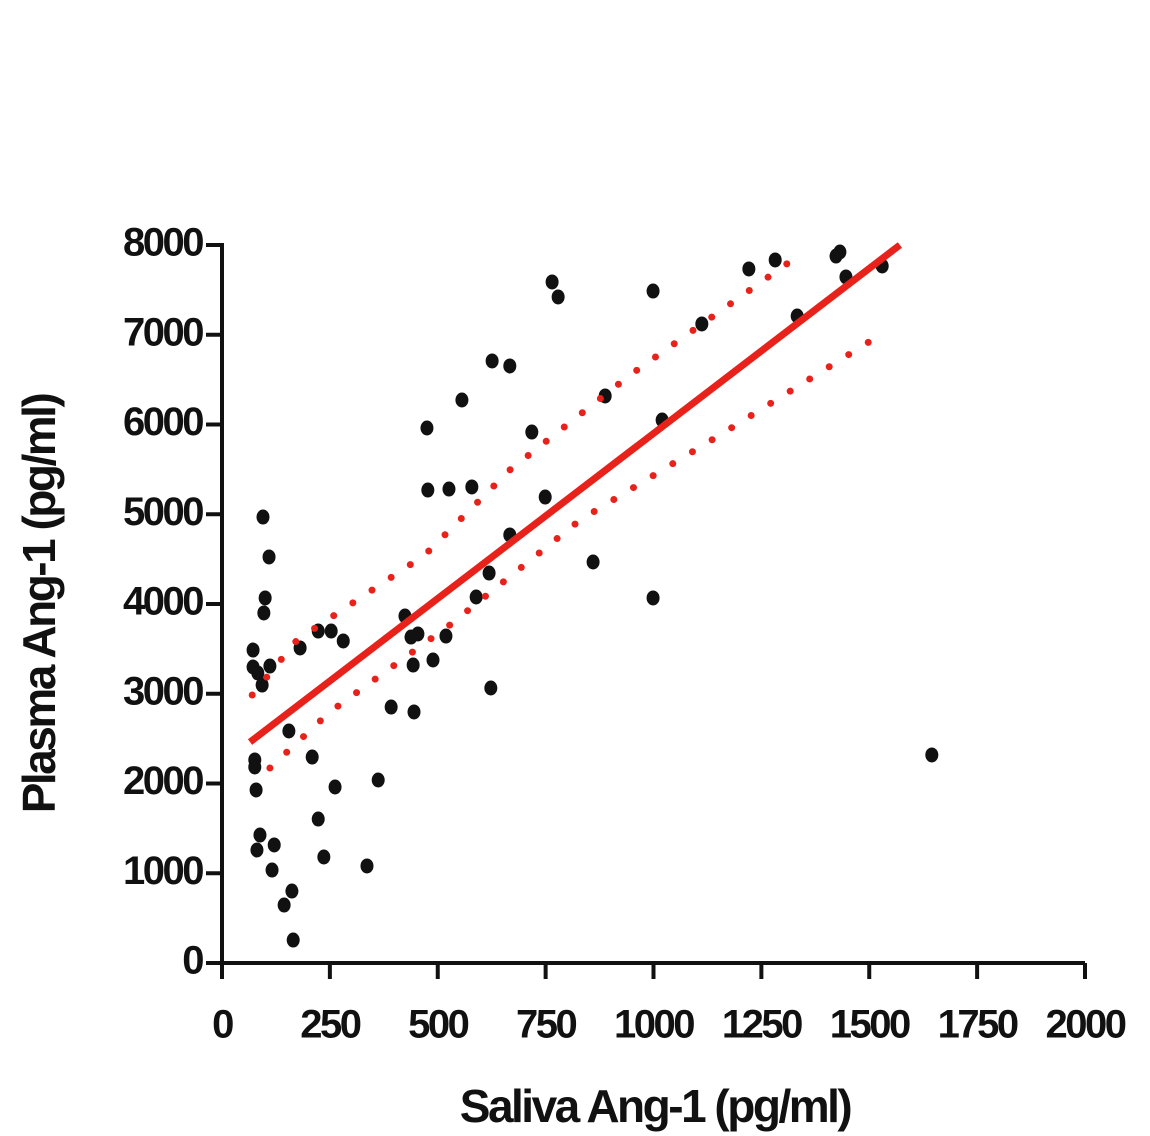  Describe the element at coordinates (163, 422) in the screenshot. I see `y-tick-label: 6000` at that location.